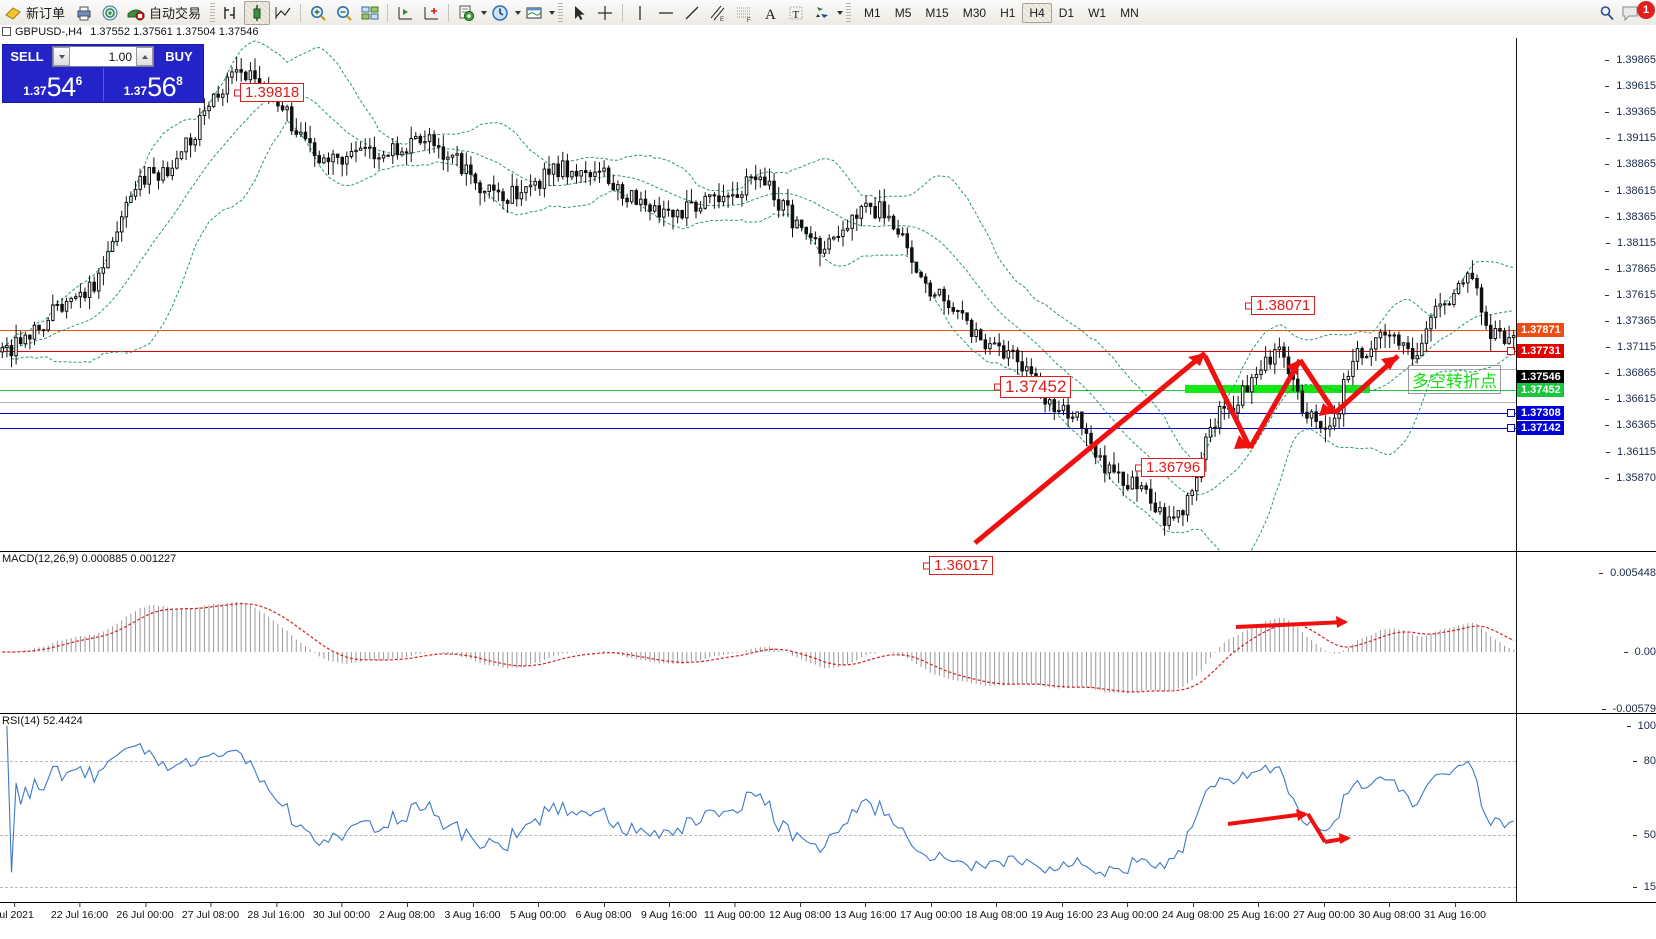 The width and height of the screenshot is (1656, 939). What do you see at coordinates (974, 12) in the screenshot?
I see `timeframe-m30: M30` at bounding box center [974, 12].